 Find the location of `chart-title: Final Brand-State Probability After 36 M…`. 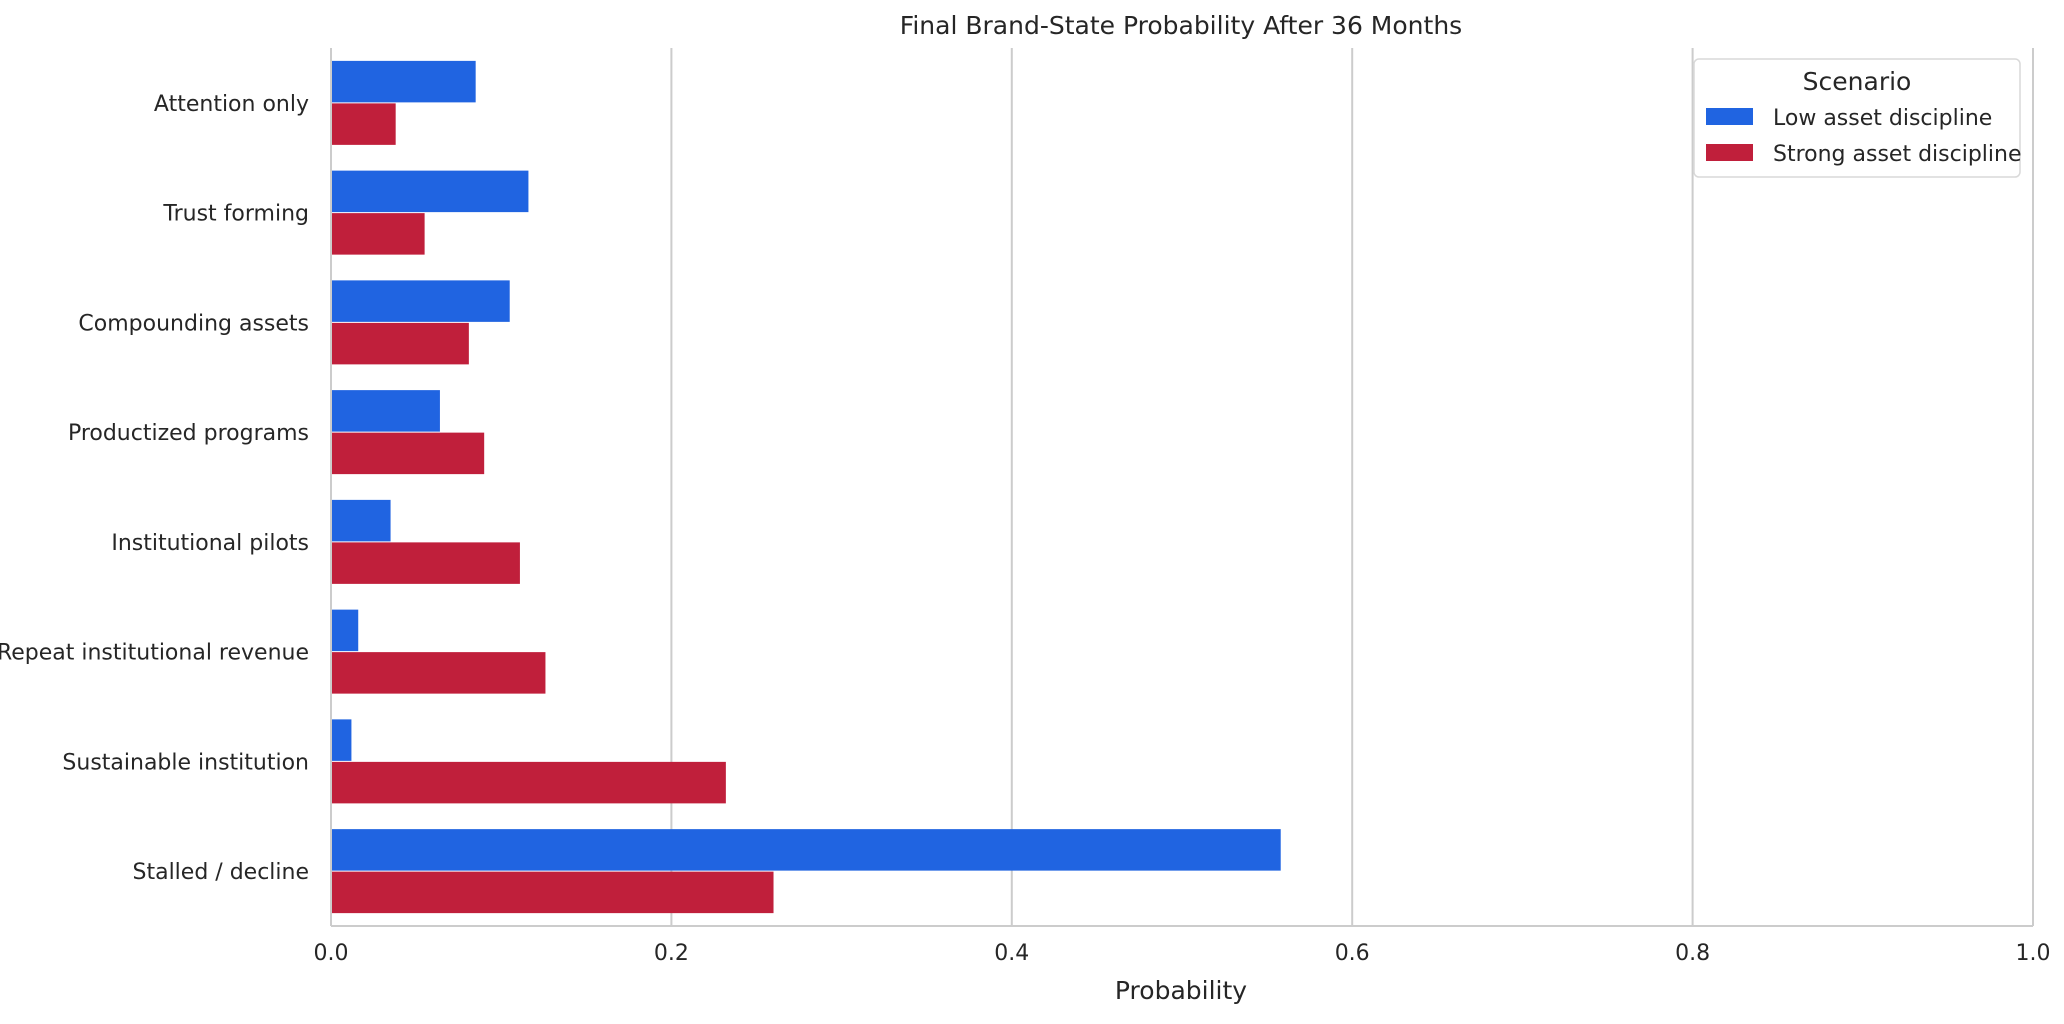

chart-title: Final Brand-State Probability After 36 M… is located at coordinates (1181, 25).